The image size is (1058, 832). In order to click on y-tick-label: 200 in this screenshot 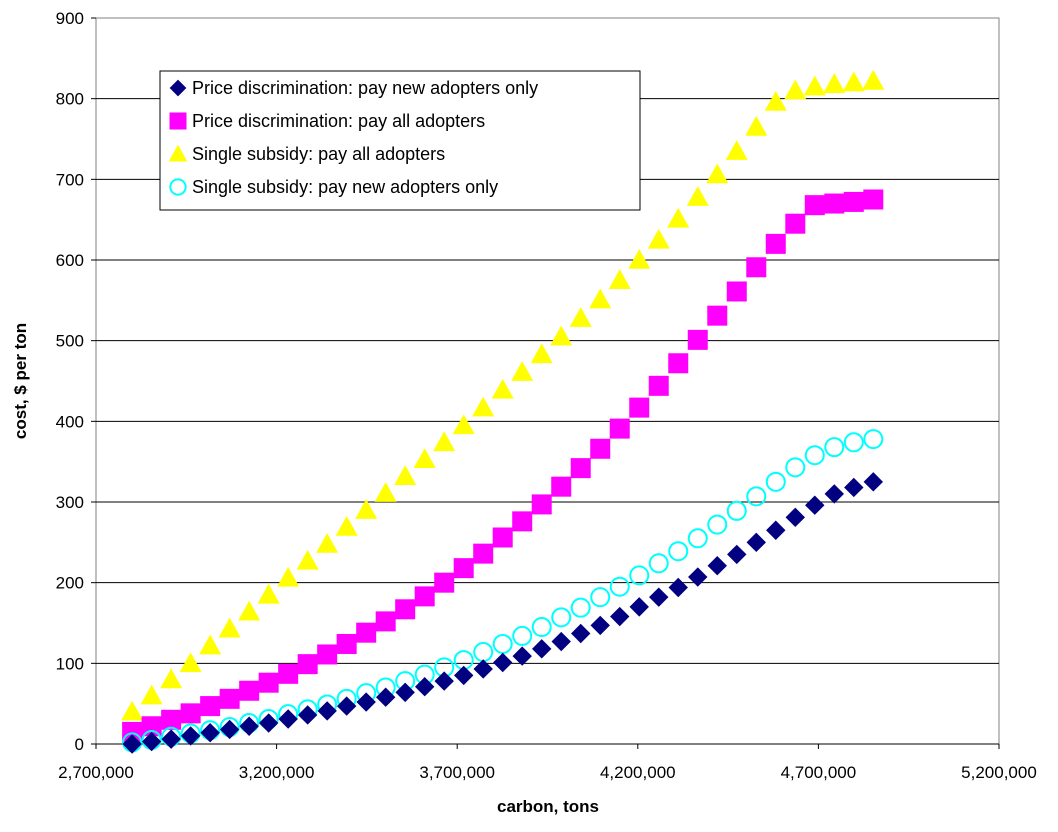, I will do `click(70, 583)`.